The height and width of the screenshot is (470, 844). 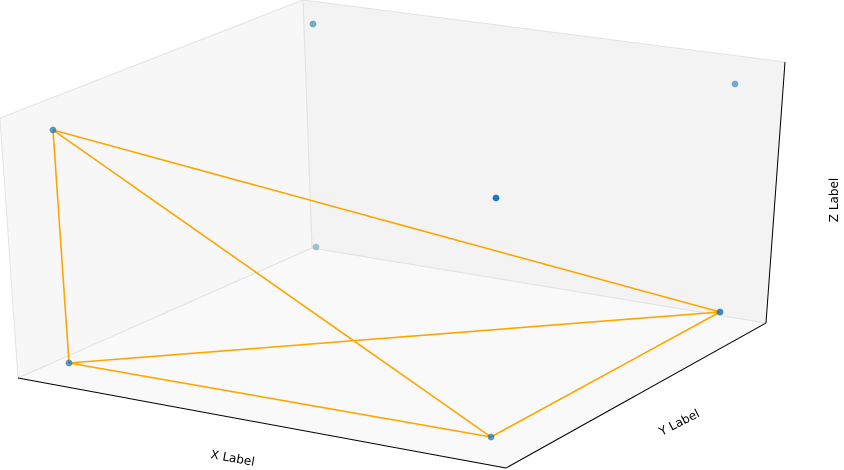 What do you see at coordinates (53, 130) in the screenshot?
I see `scatter-point-p1` at bounding box center [53, 130].